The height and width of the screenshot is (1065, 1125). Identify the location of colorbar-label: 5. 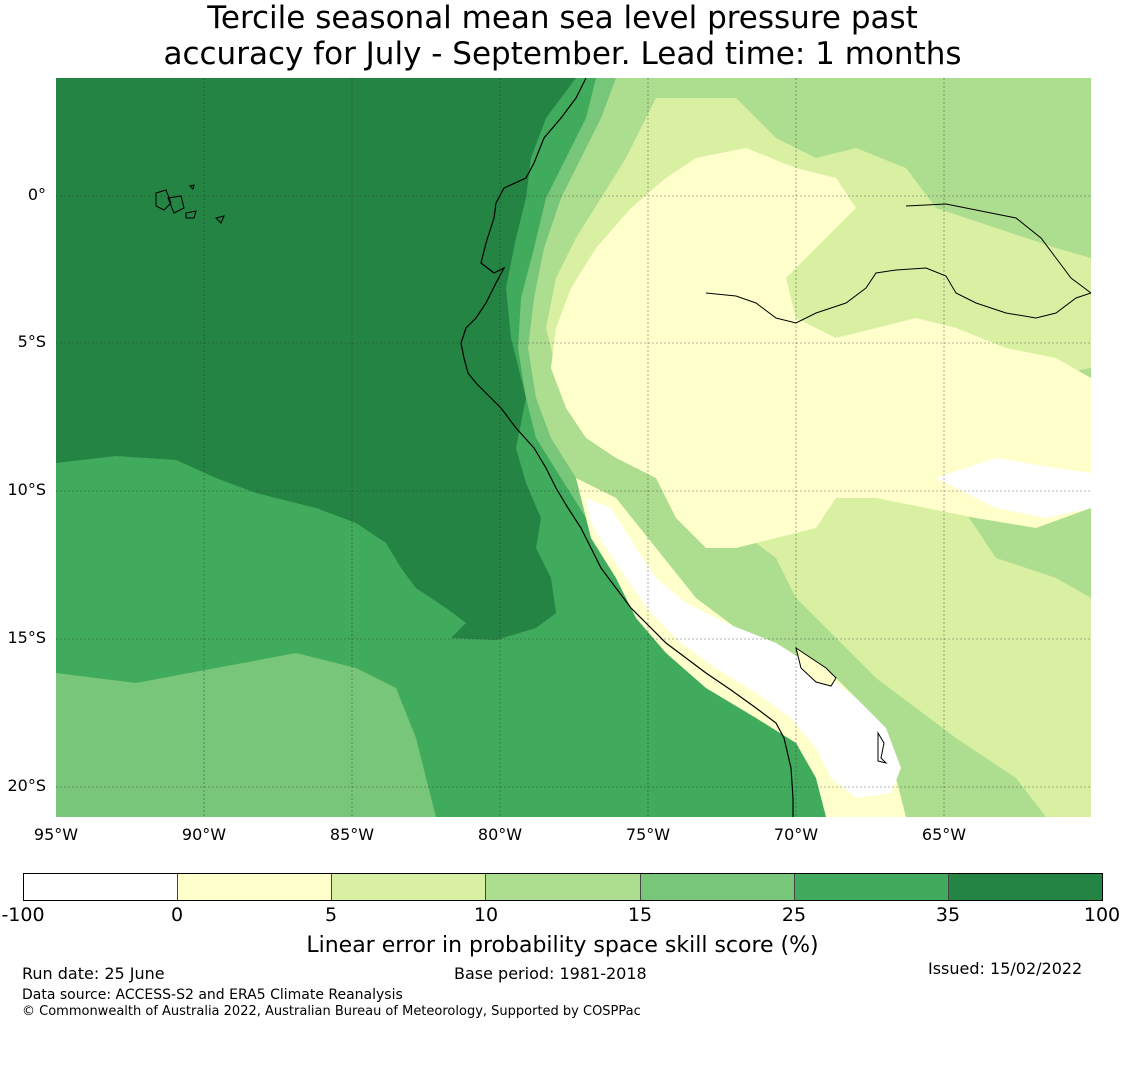
(331, 915).